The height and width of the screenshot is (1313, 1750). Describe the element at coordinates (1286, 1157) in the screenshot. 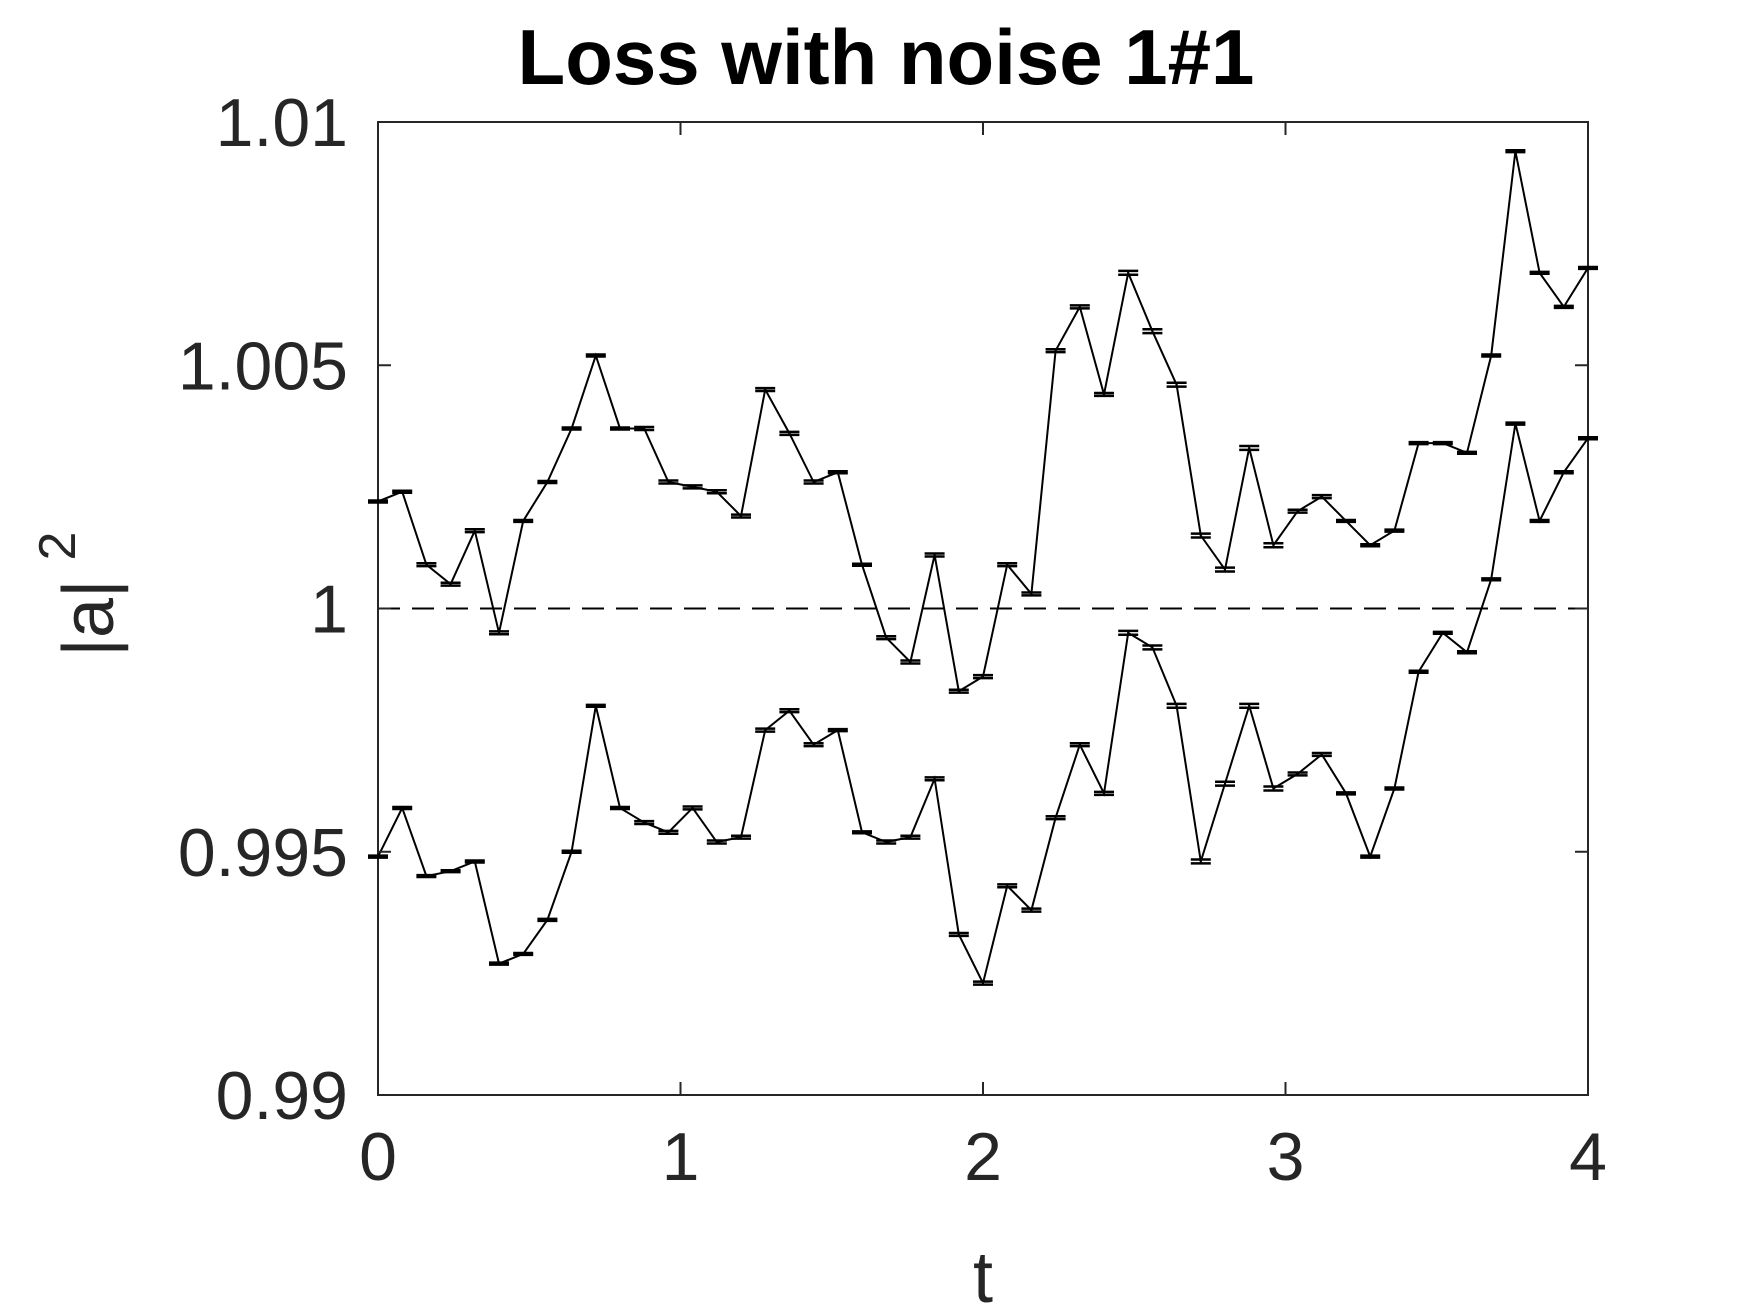

I see `x-tick-label: 3` at that location.